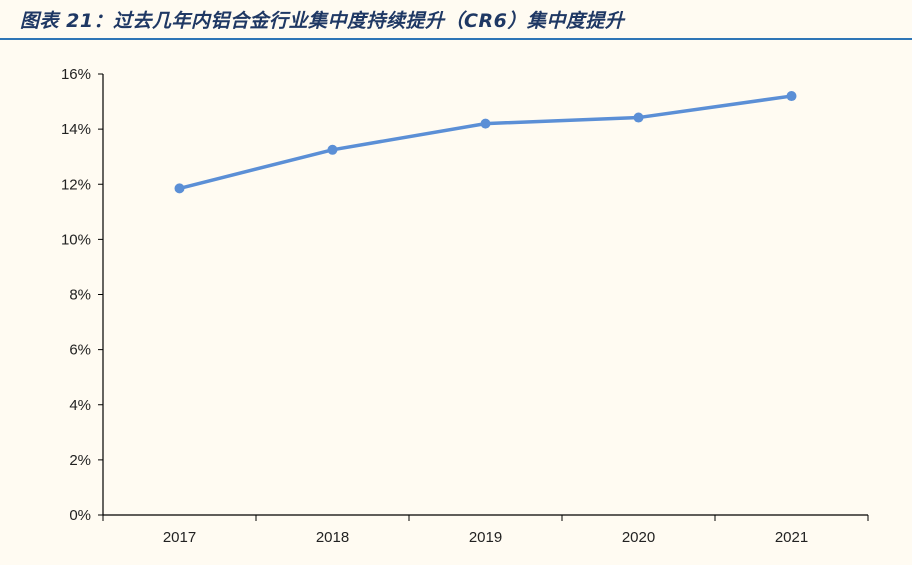  I want to click on x-tick-label: 2018, so click(332, 537).